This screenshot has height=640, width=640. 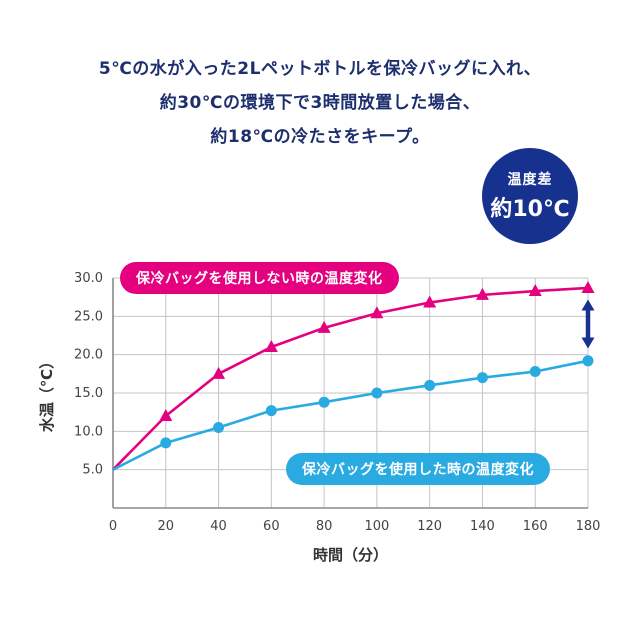 What do you see at coordinates (588, 526) in the screenshot?
I see `svg-text: 180` at bounding box center [588, 526].